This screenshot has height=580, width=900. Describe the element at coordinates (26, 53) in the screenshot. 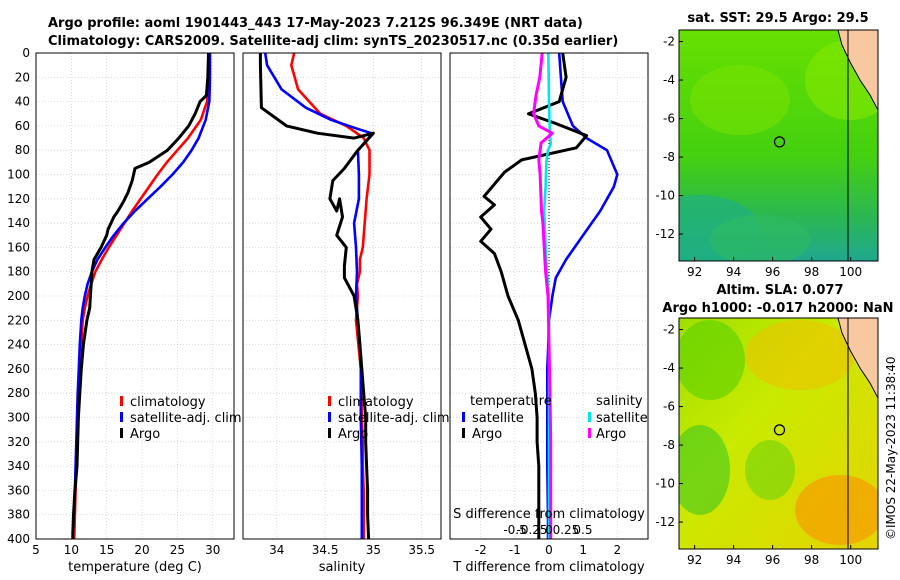

I see `depth-tick-label: 0` at that location.